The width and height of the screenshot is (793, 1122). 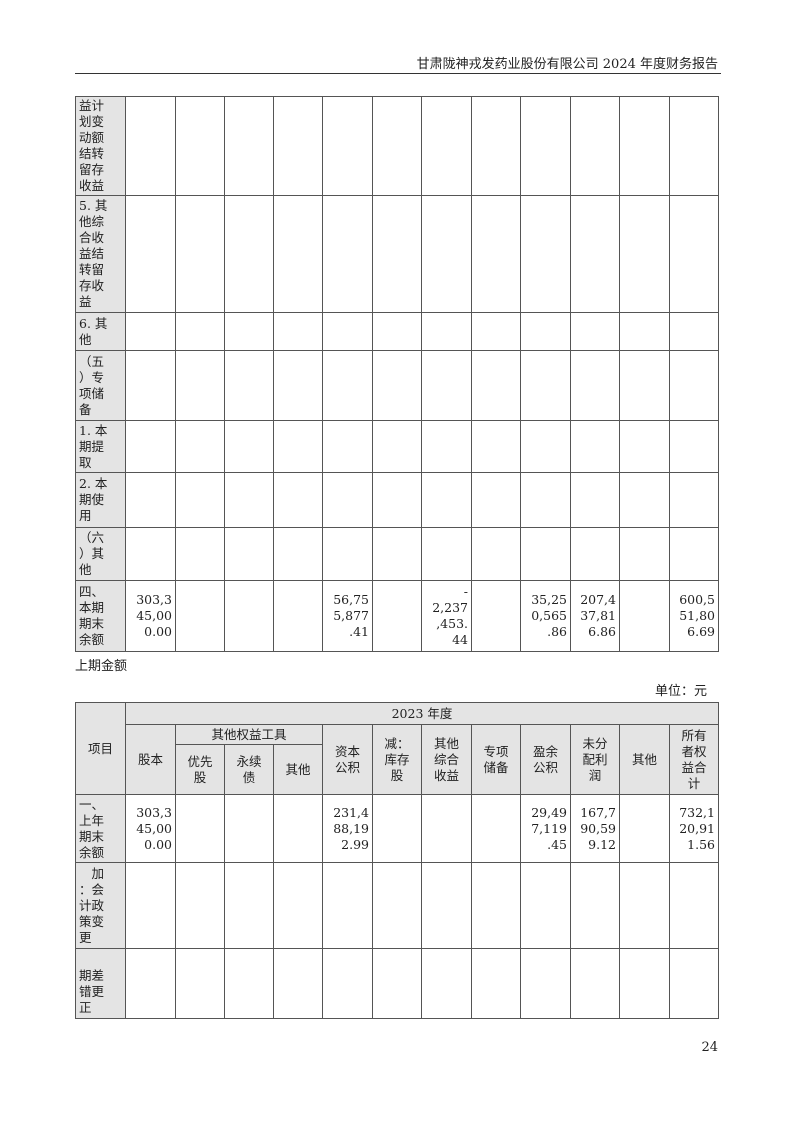 I want to click on table-cell: 207,4 37,81 6.86, so click(x=595, y=616).